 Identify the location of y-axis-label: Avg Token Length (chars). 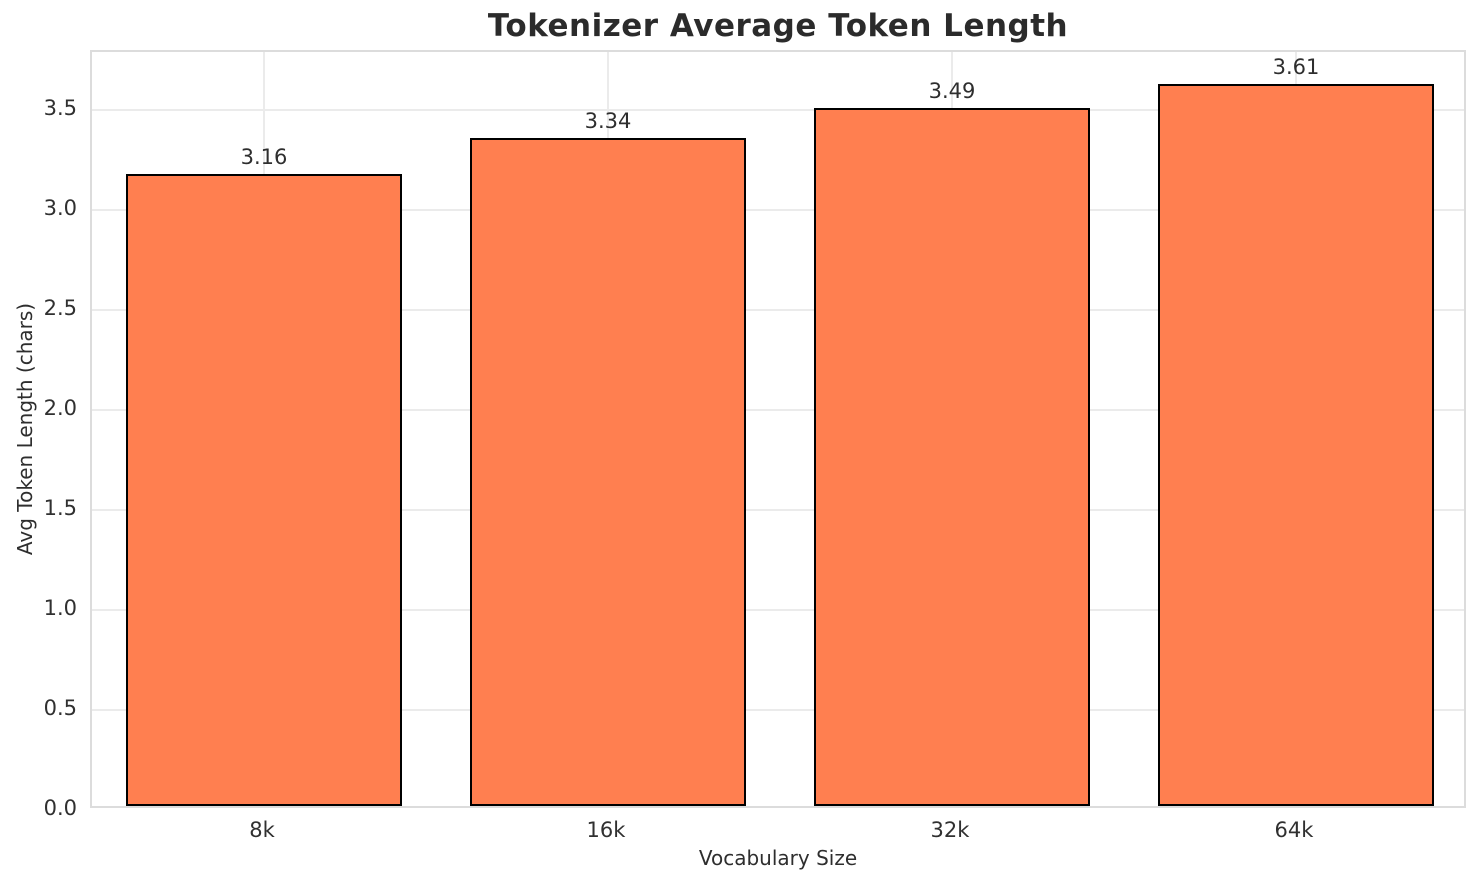
(25, 429).